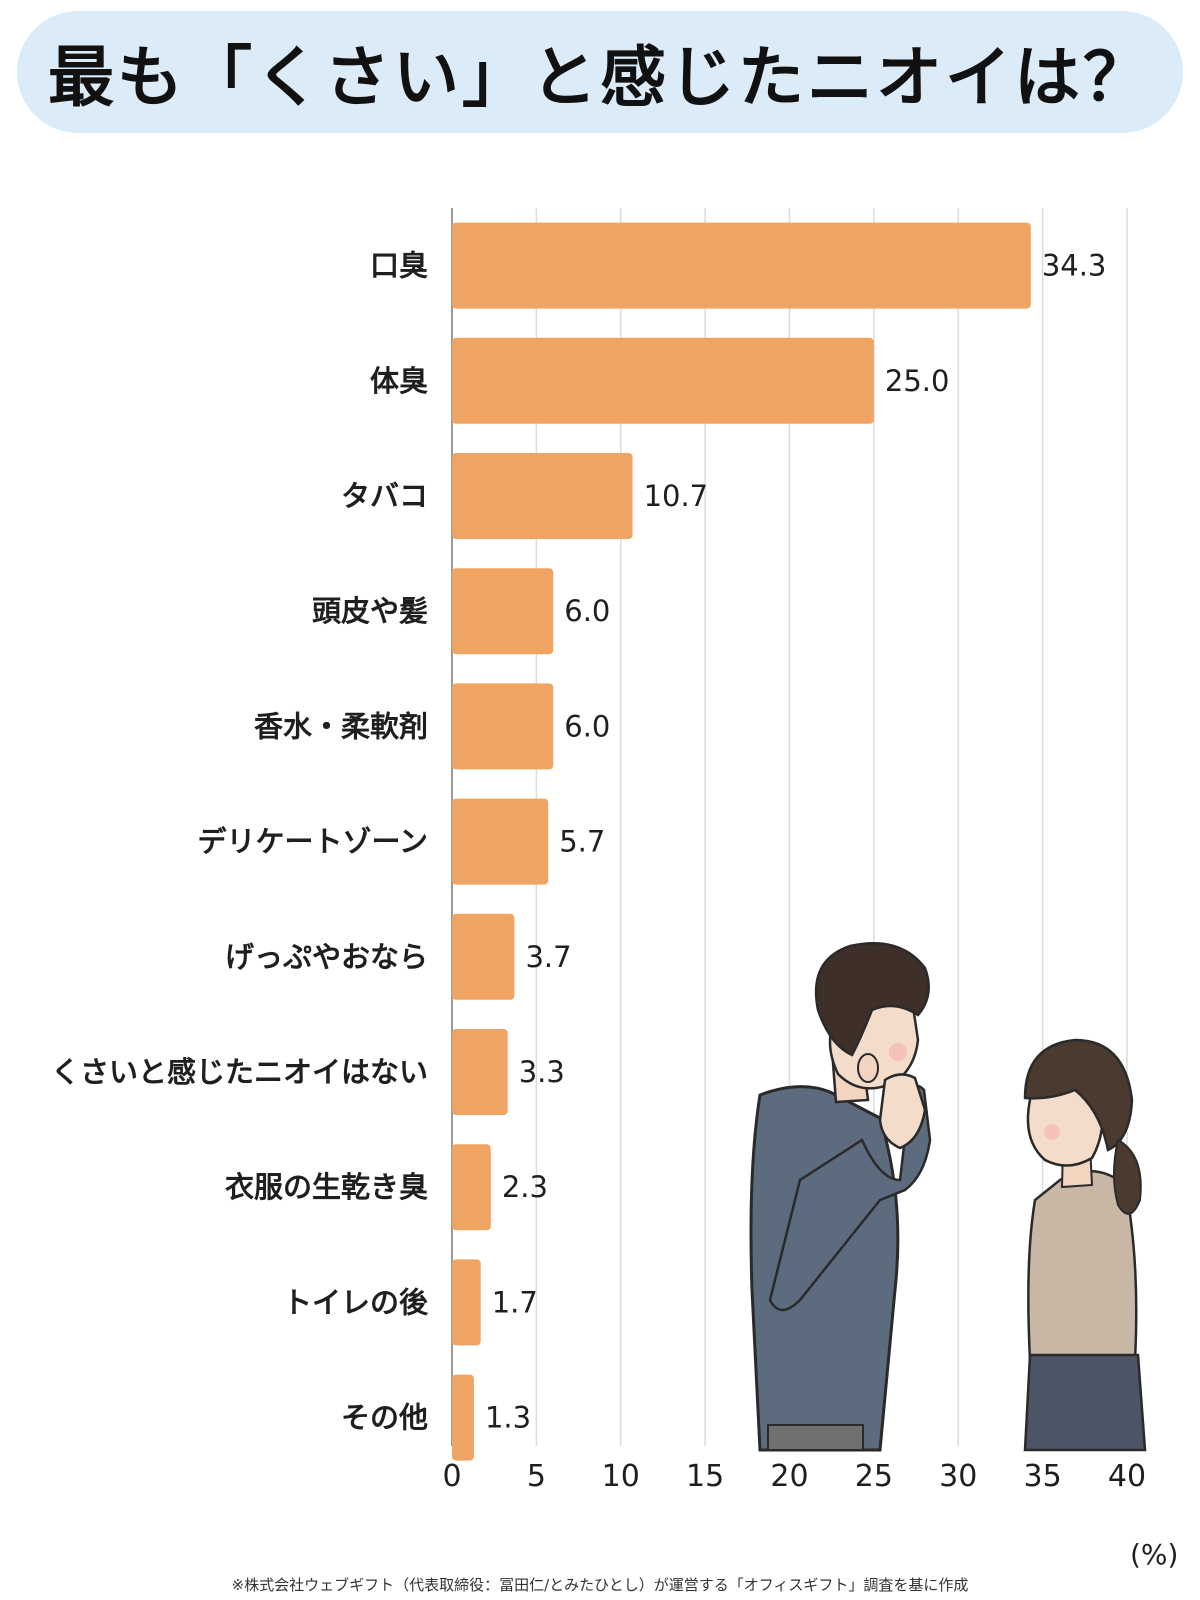 The image size is (1200, 1600). I want to click on people-illustration, so click(948, 1197).